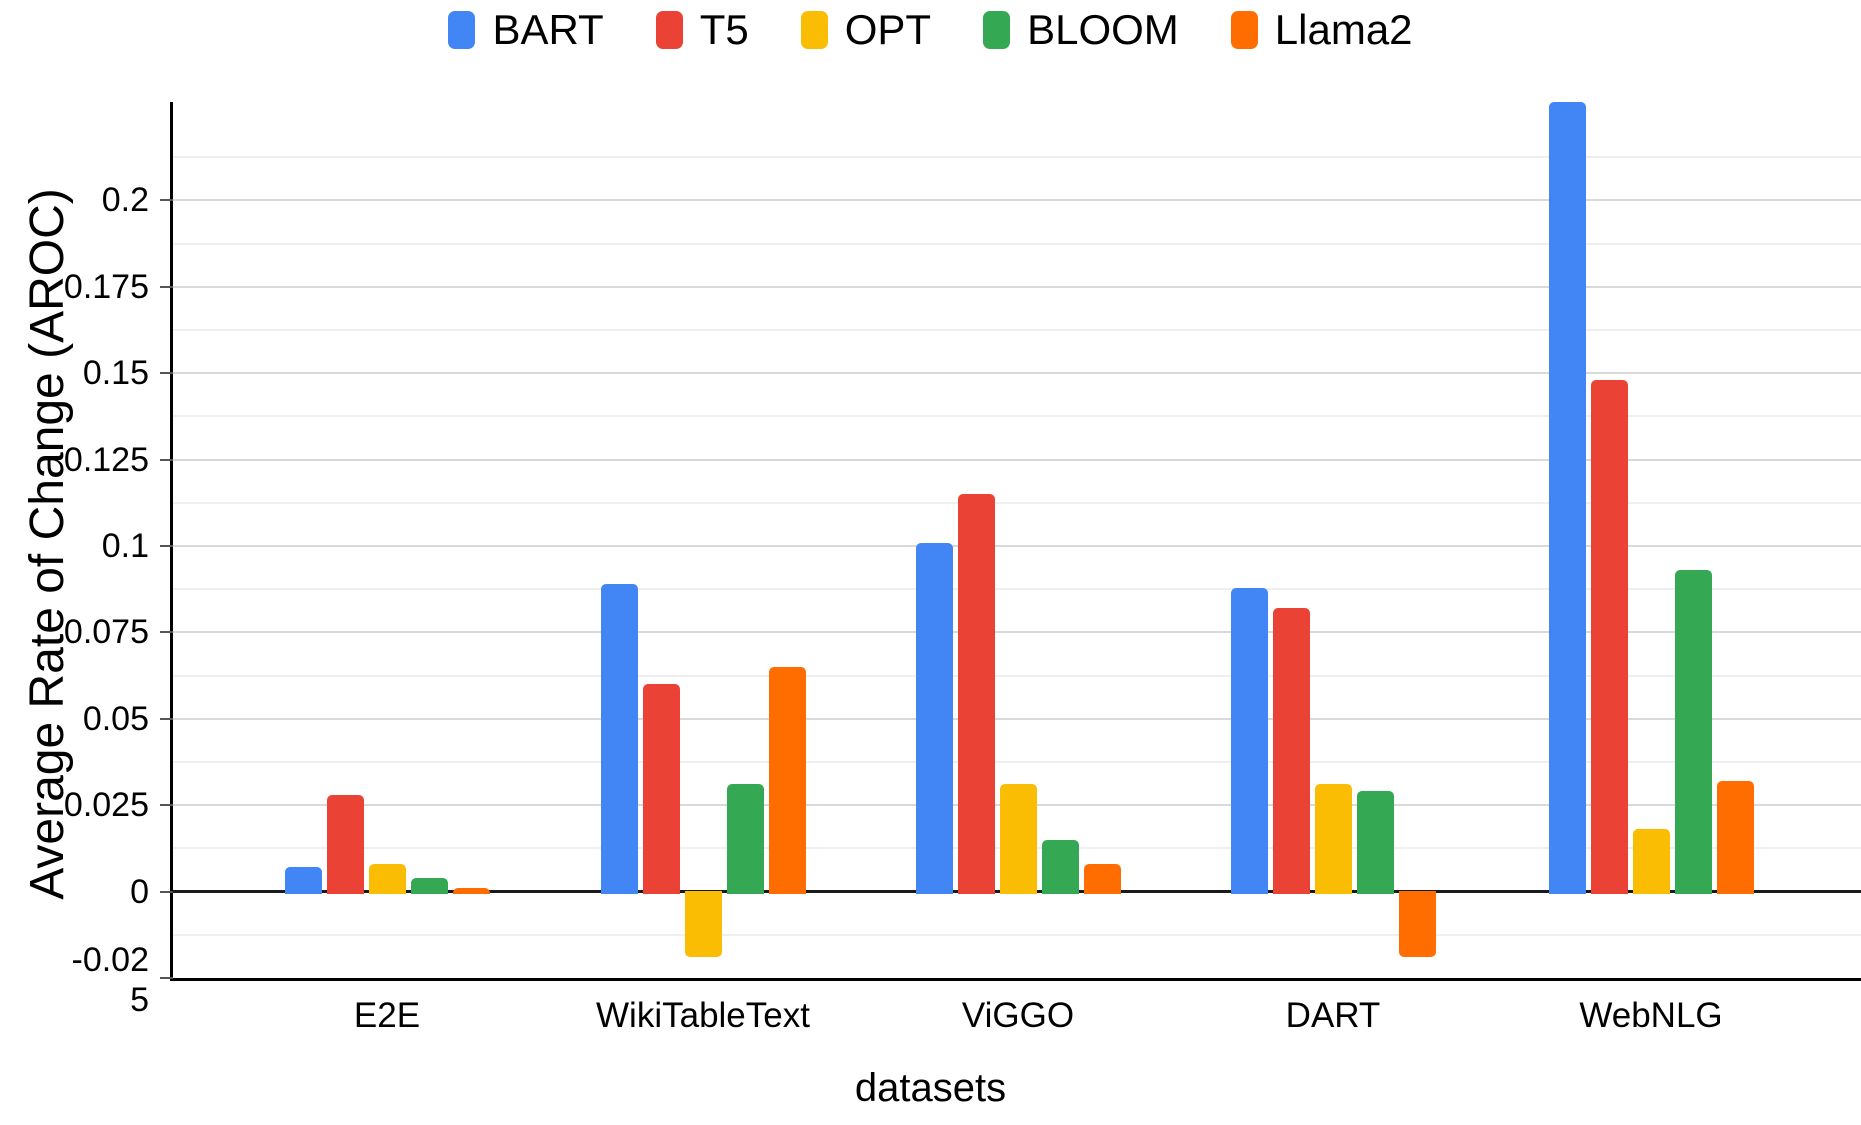  Describe the element at coordinates (110, 980) in the screenshot. I see `y-tick-label: -0.02 5` at that location.